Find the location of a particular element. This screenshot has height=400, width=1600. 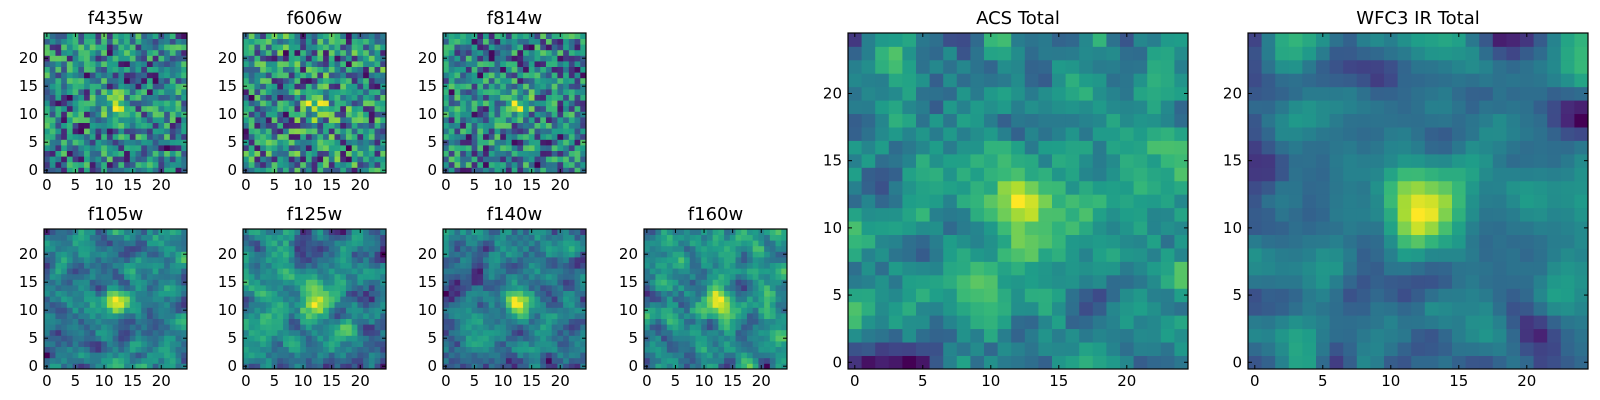

x-tick-label: 5 is located at coordinates (275, 381).